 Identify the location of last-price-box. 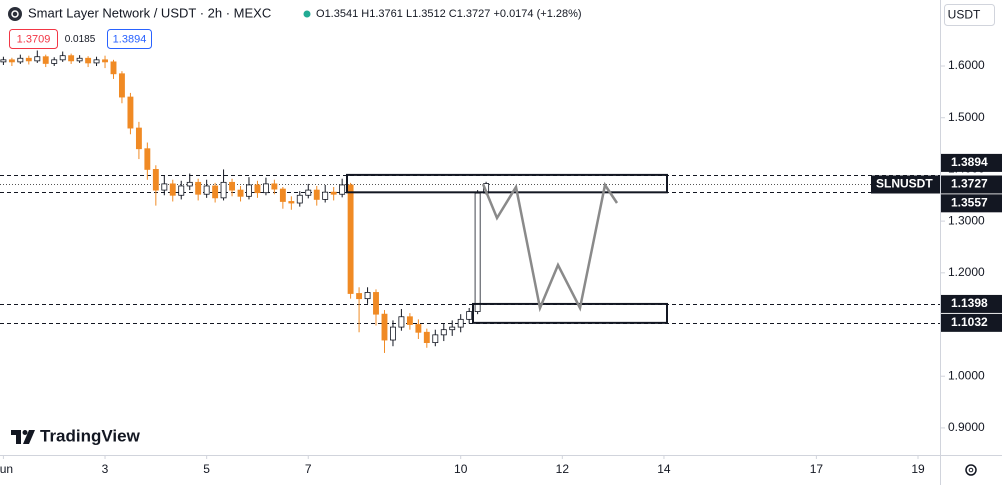
(971, 184).